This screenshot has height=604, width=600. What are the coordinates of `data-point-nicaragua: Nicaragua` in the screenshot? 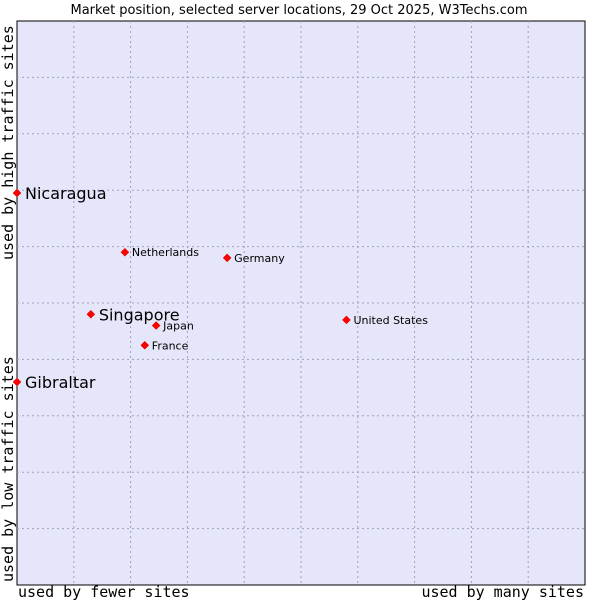 It's located at (59, 193).